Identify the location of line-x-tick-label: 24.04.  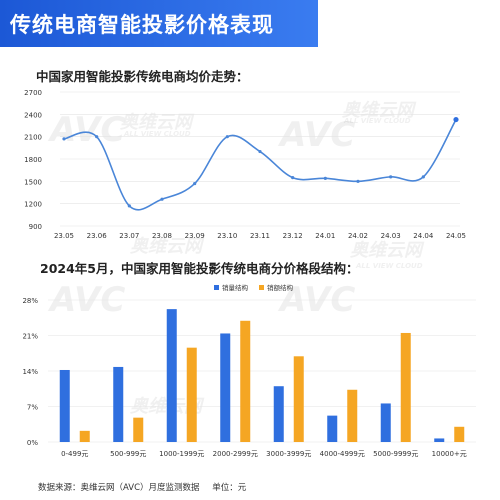
(423, 236).